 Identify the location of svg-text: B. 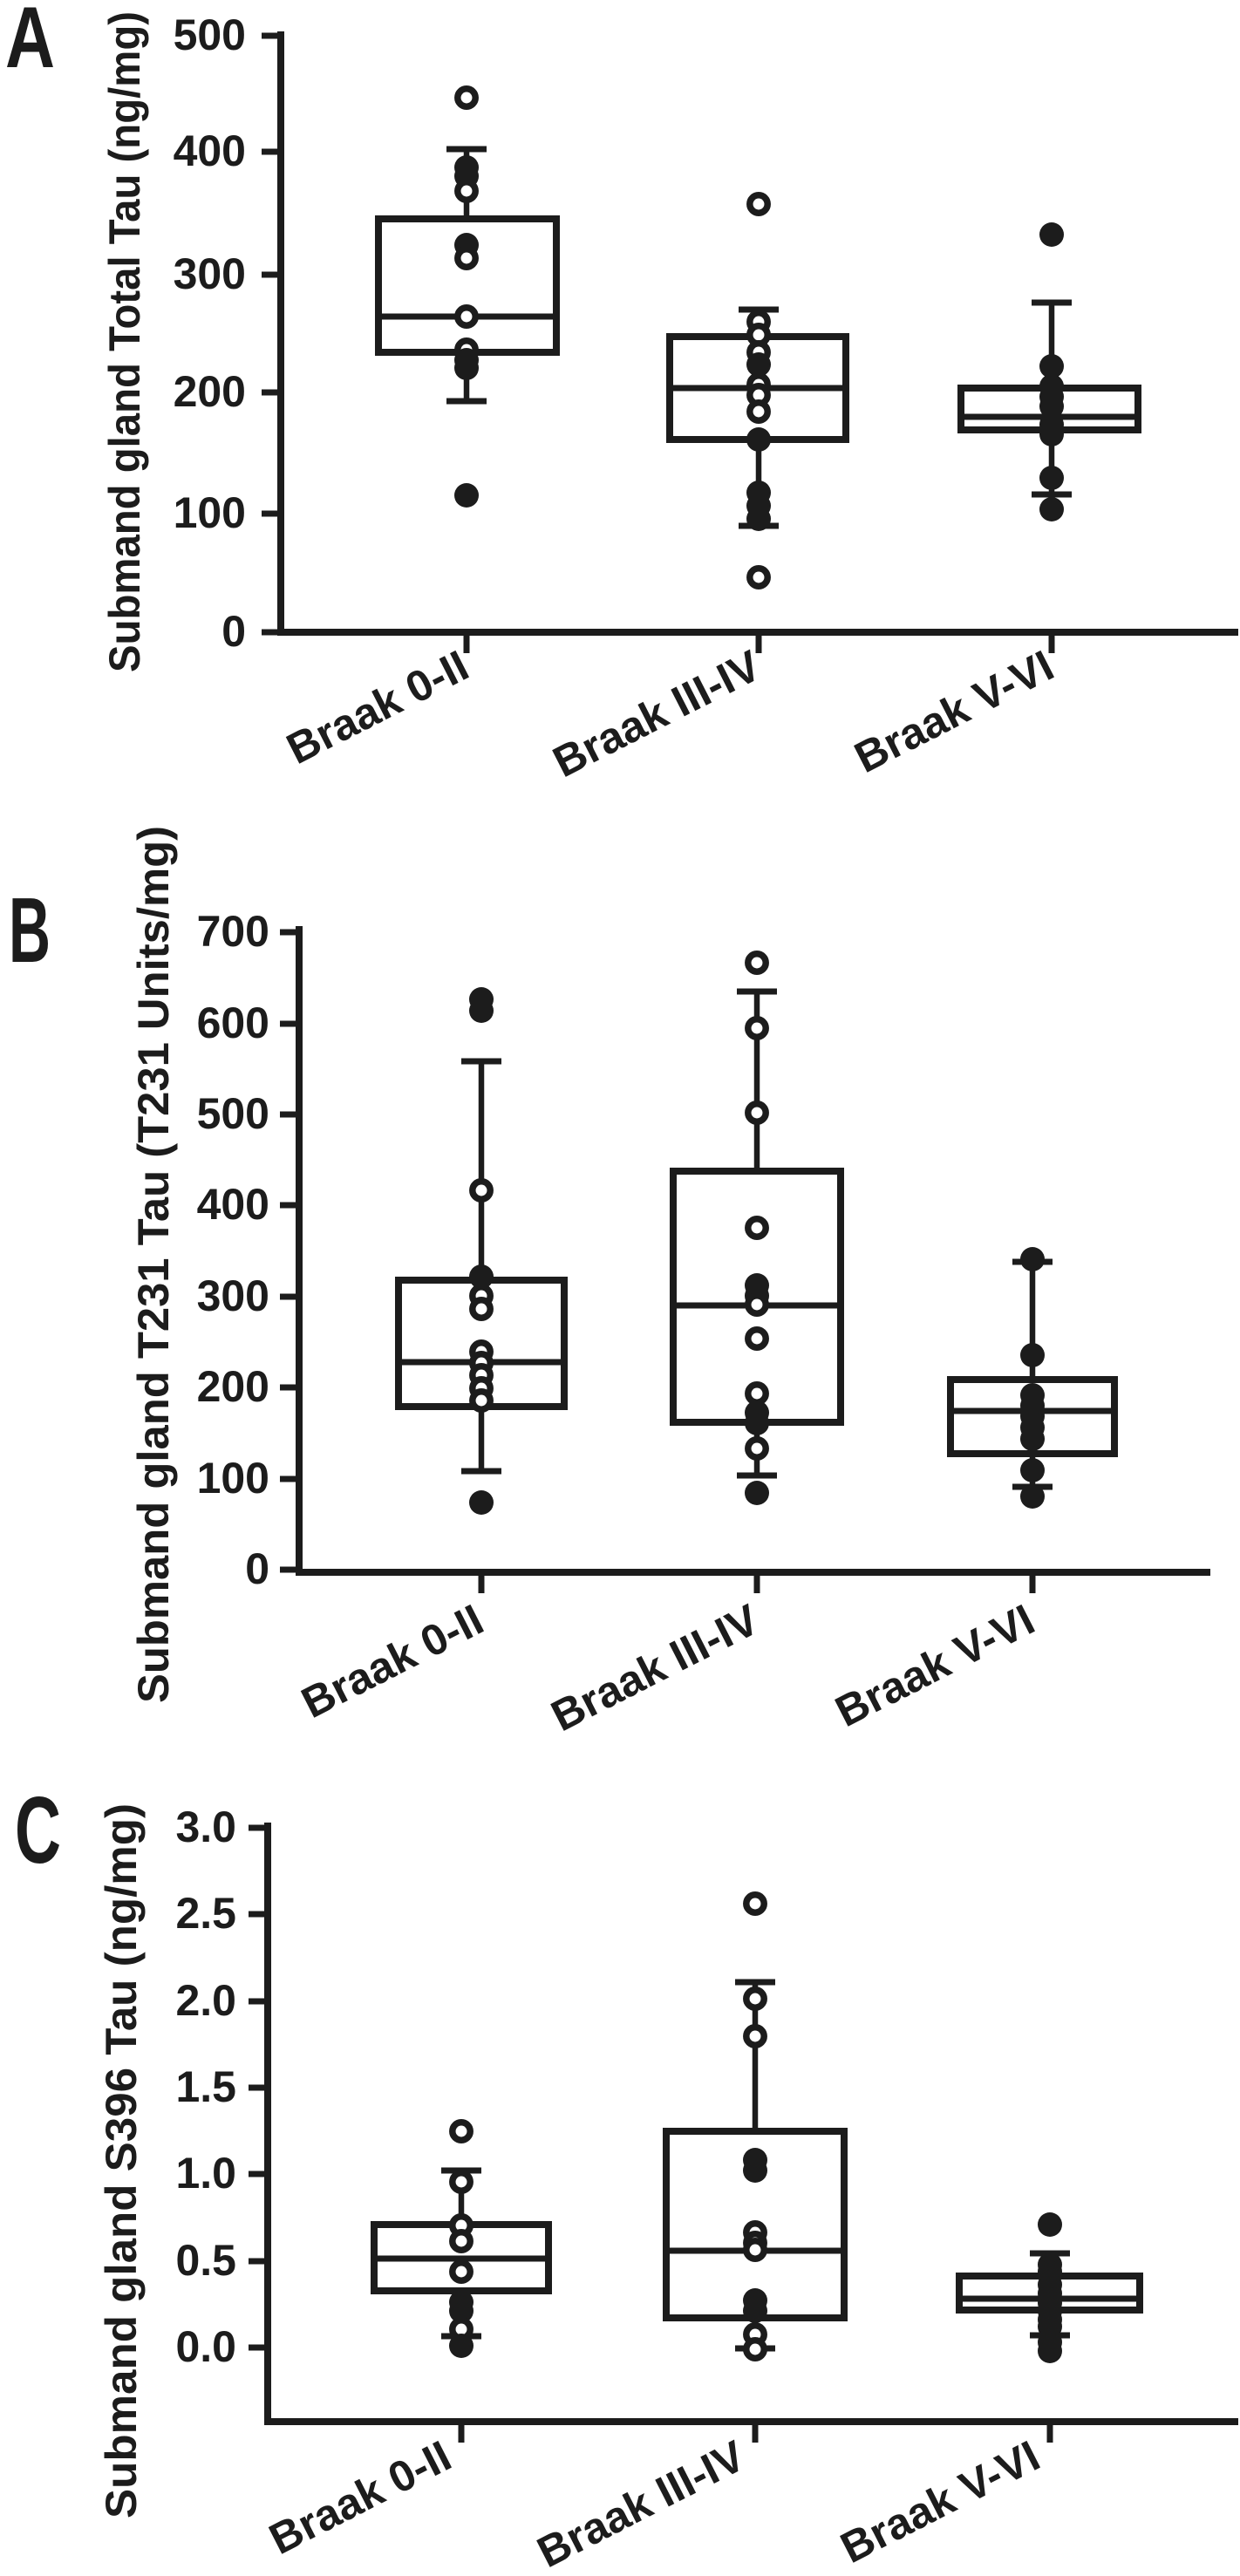
(30, 930).